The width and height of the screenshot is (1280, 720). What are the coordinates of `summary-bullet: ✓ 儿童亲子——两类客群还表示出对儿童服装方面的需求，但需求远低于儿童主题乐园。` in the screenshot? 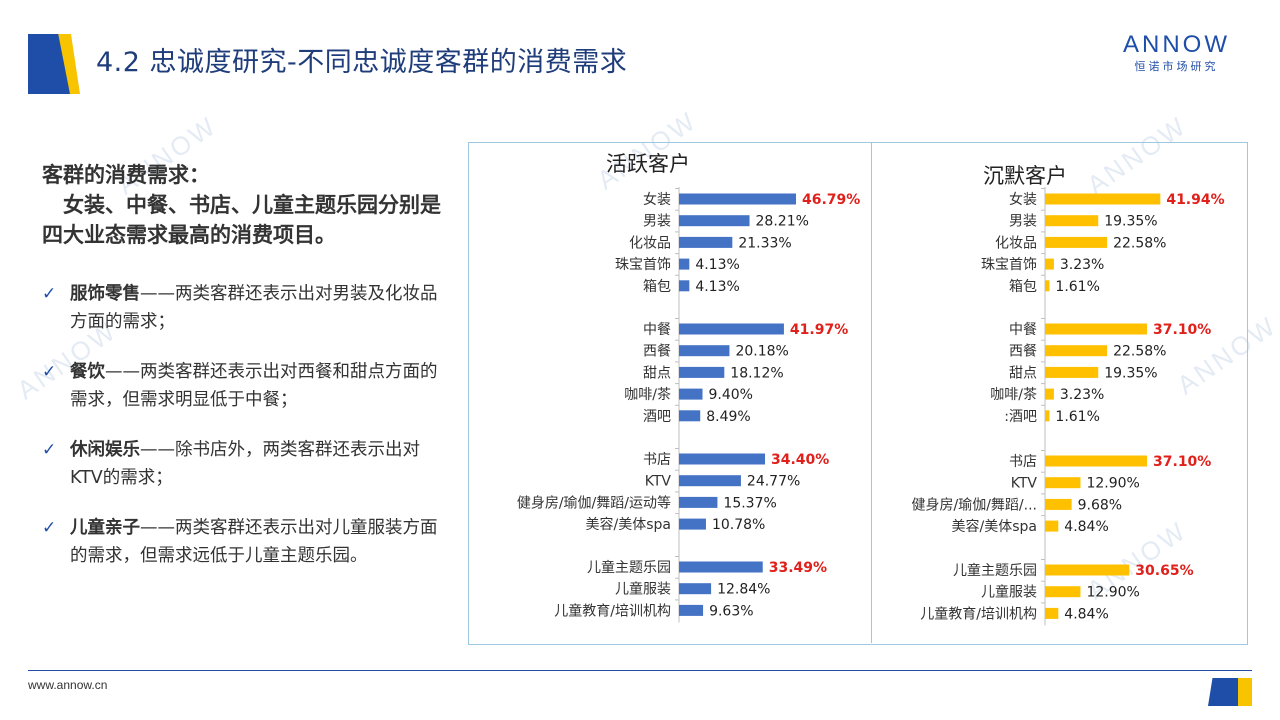 It's located at (242, 542).